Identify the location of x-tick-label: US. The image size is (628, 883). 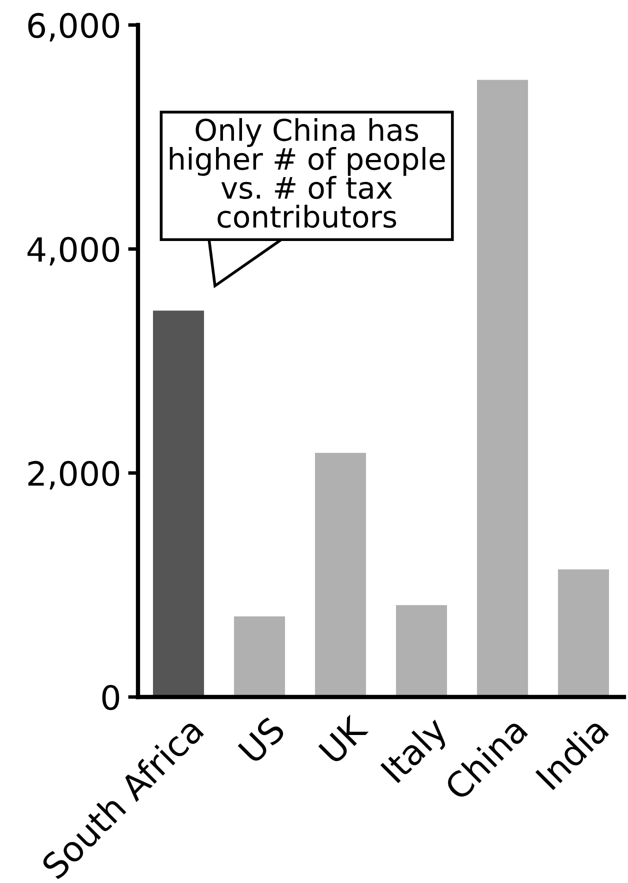
(262, 739).